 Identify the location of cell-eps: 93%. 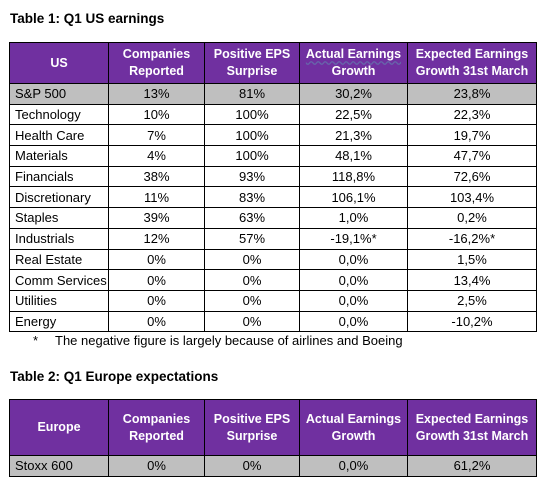
(252, 176).